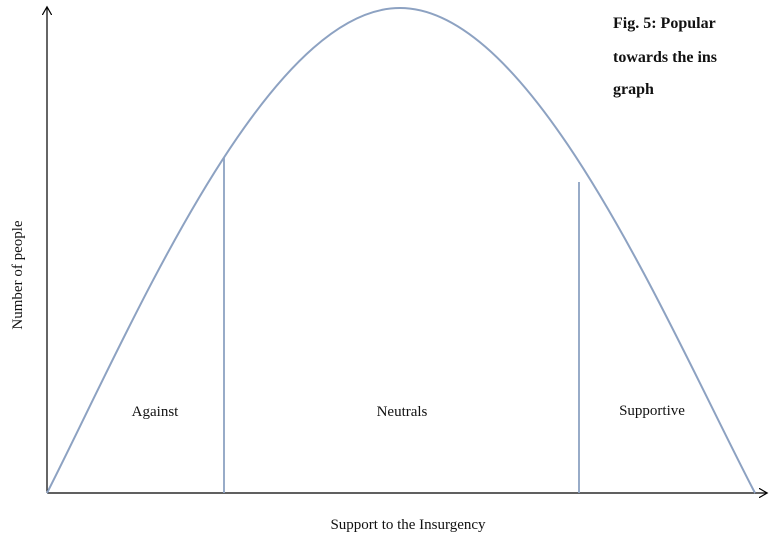 Image resolution: width=769 pixels, height=538 pixels. Describe the element at coordinates (18, 274) in the screenshot. I see `y-axis-label: Number of people` at that location.